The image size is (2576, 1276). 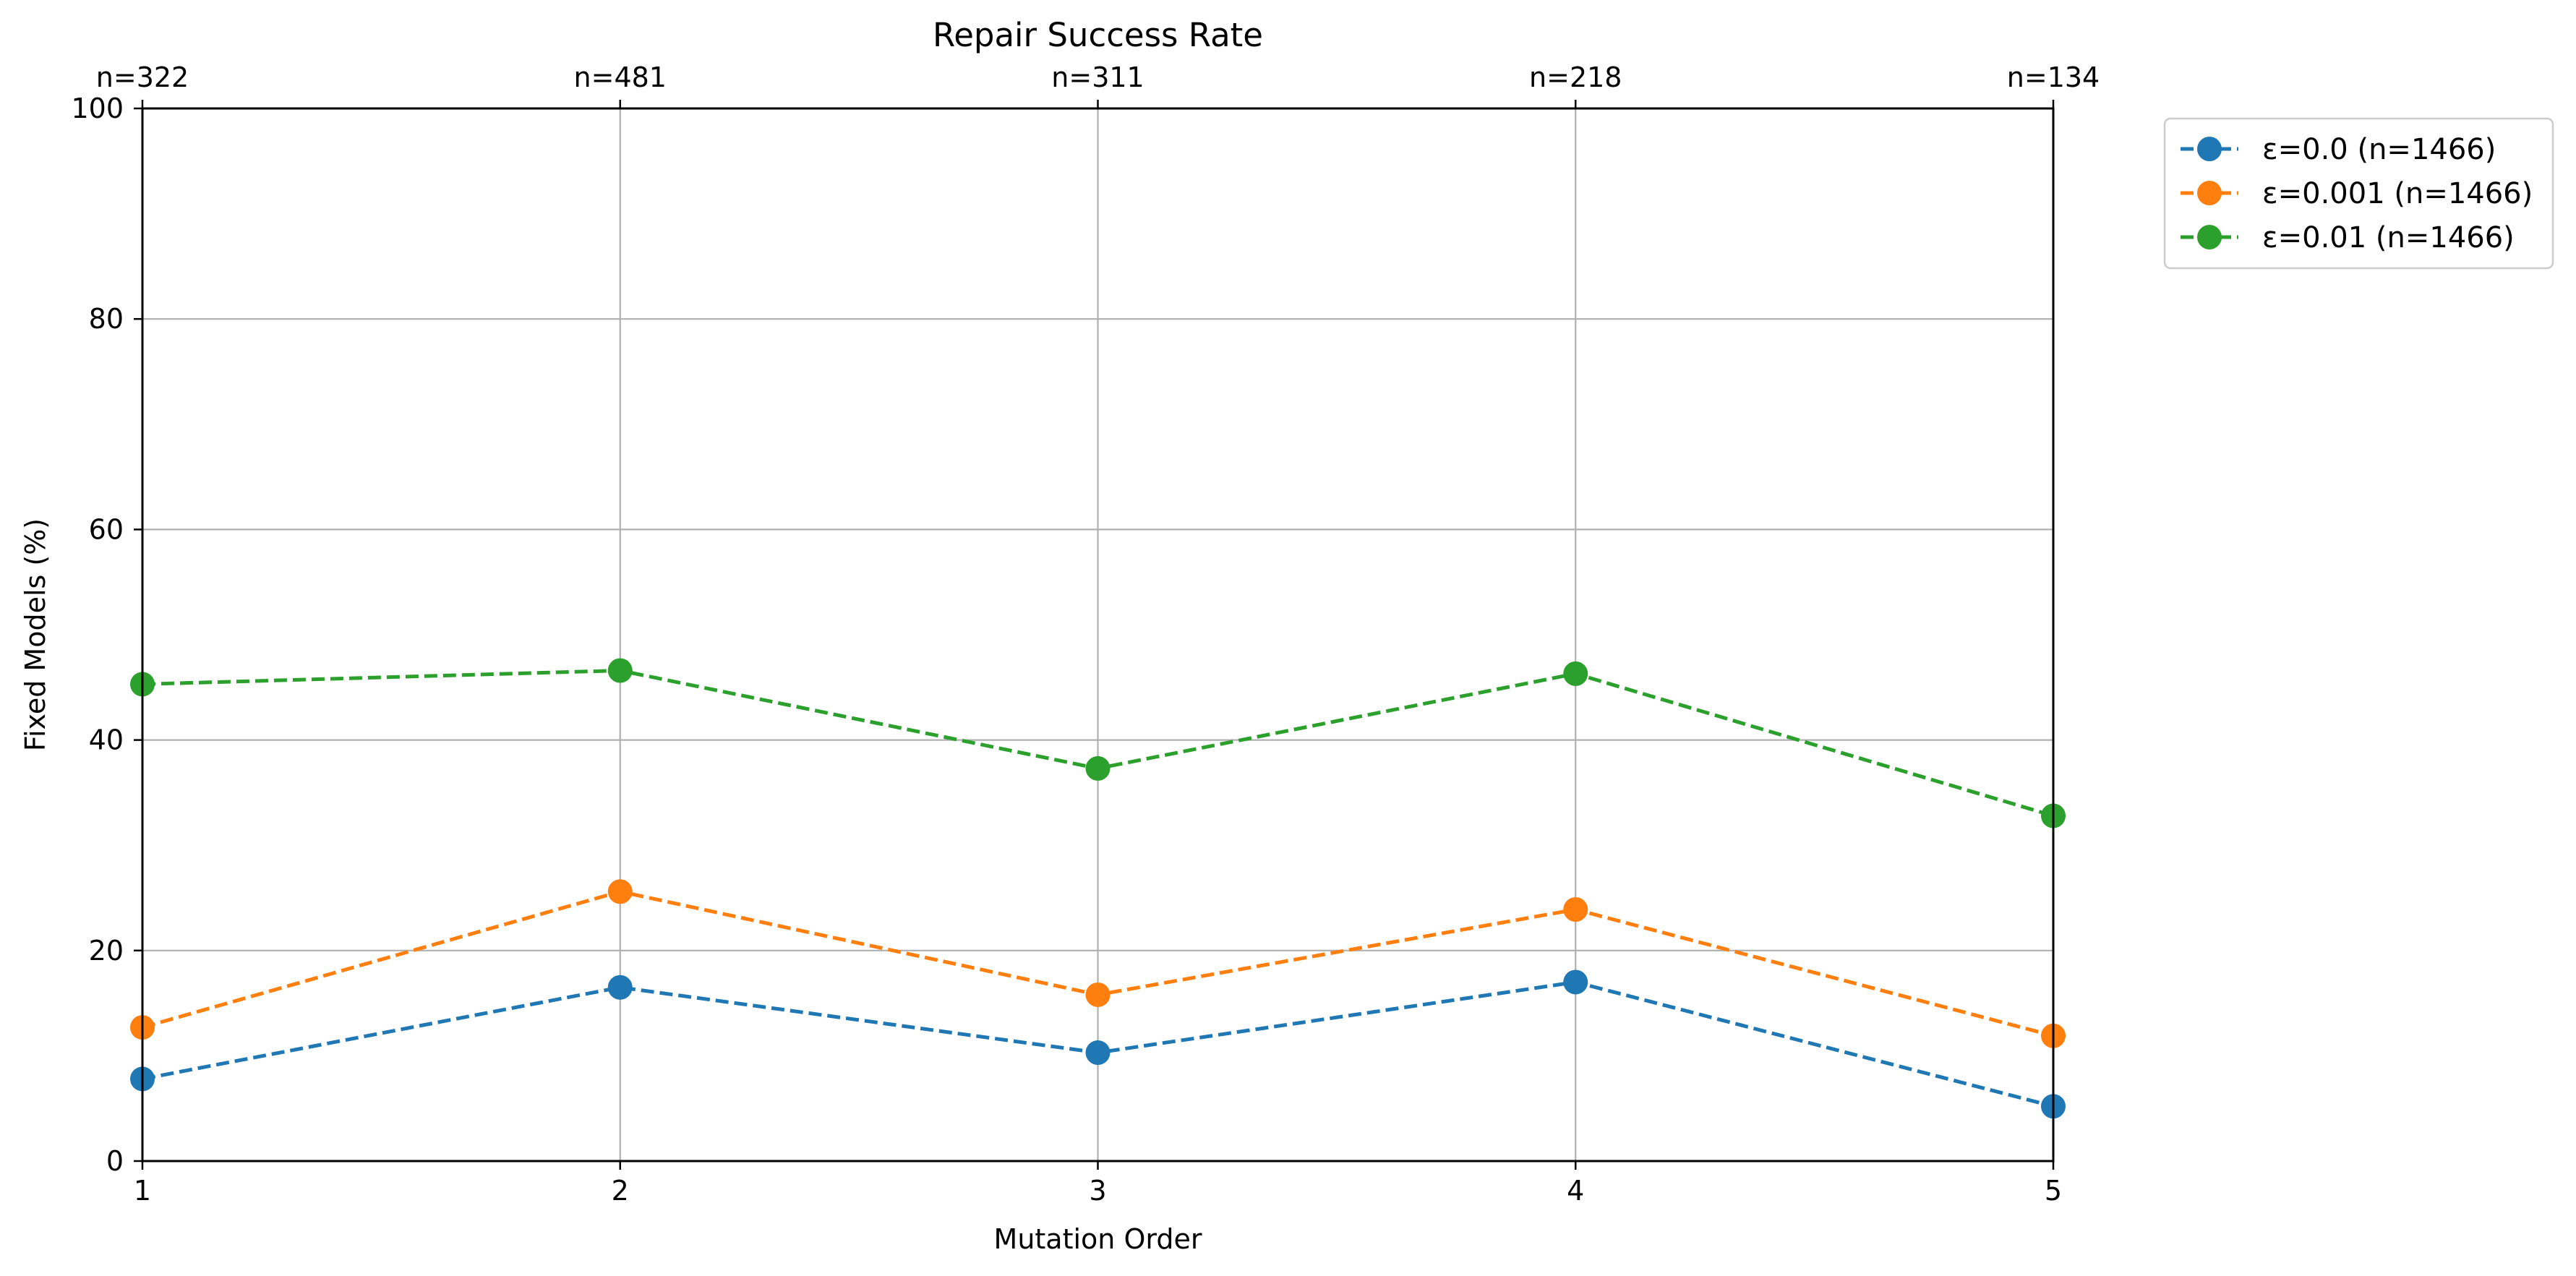 I want to click on x-tick-label: 3, so click(x=1097, y=1191).